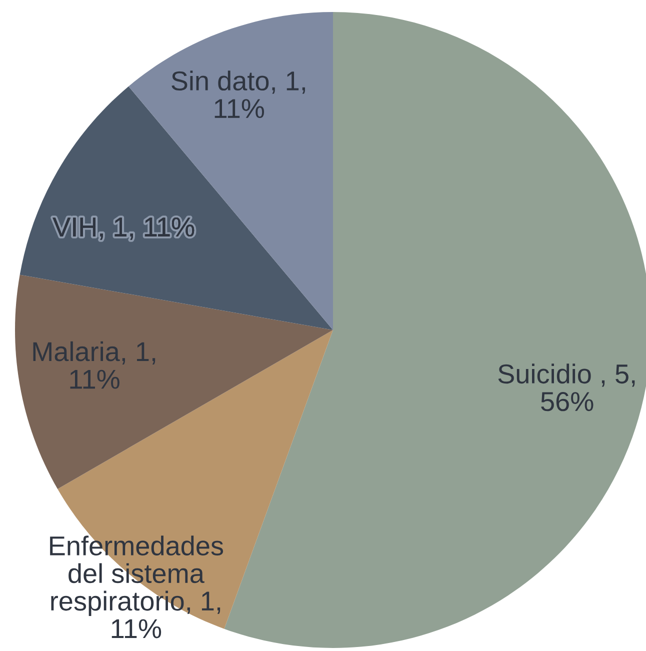  Describe the element at coordinates (238, 94) in the screenshot. I see `slice-label: Sin dato, 1, 11%` at that location.